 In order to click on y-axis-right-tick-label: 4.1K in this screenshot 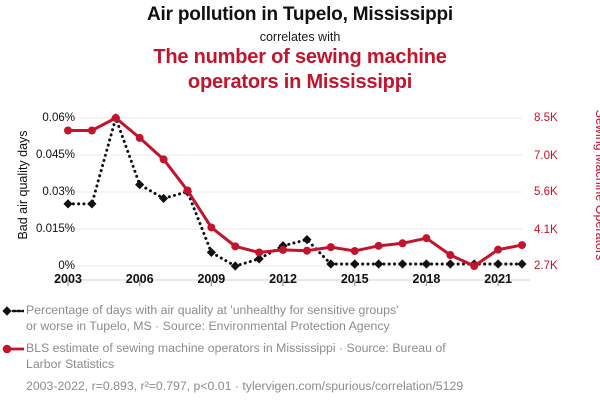, I will do `click(546, 230)`.